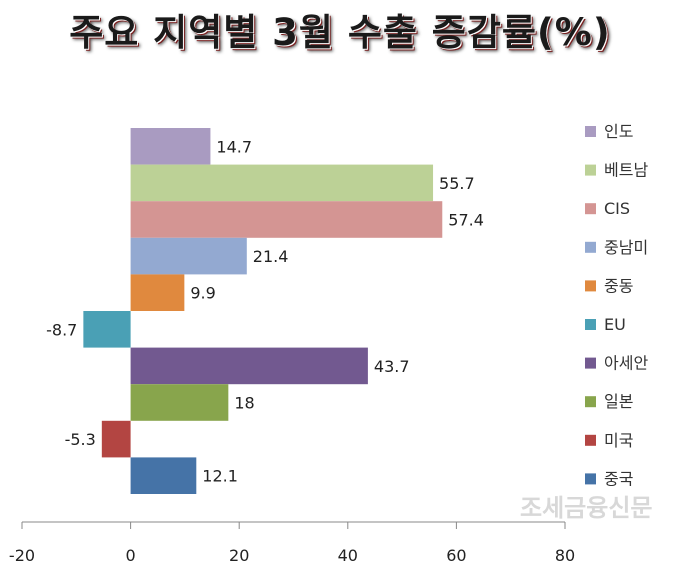  Describe the element at coordinates (220, 476) in the screenshot. I see `data-label-9: 12.1` at that location.